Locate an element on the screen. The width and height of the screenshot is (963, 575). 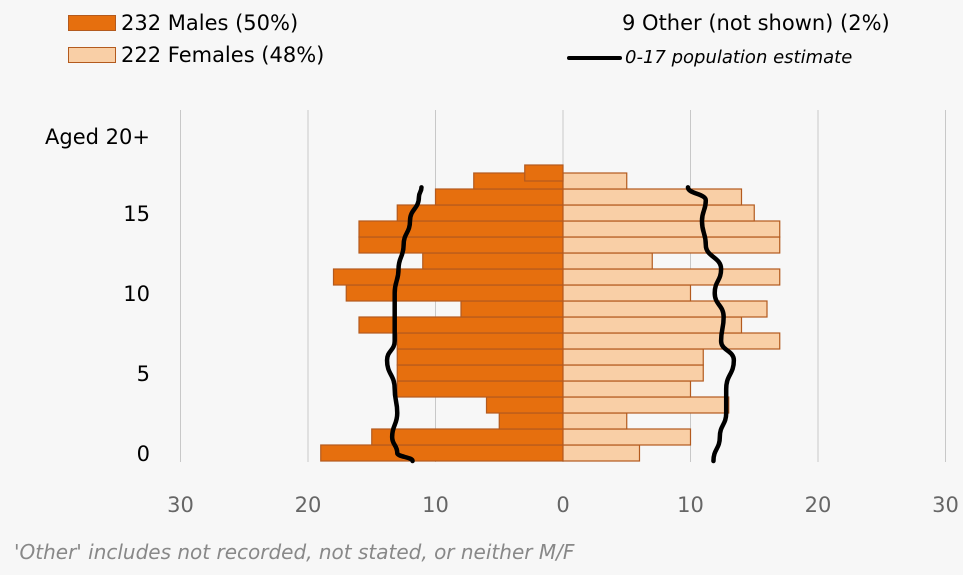
legend-estimate-label: 0-17 population estimate is located at coordinates (739, 57).